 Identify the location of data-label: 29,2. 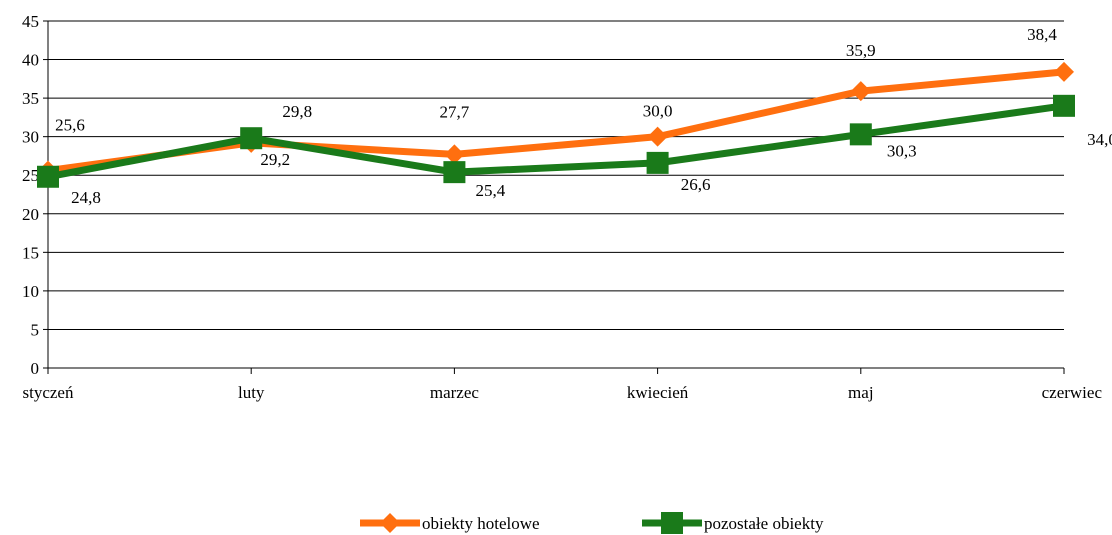
(275, 159).